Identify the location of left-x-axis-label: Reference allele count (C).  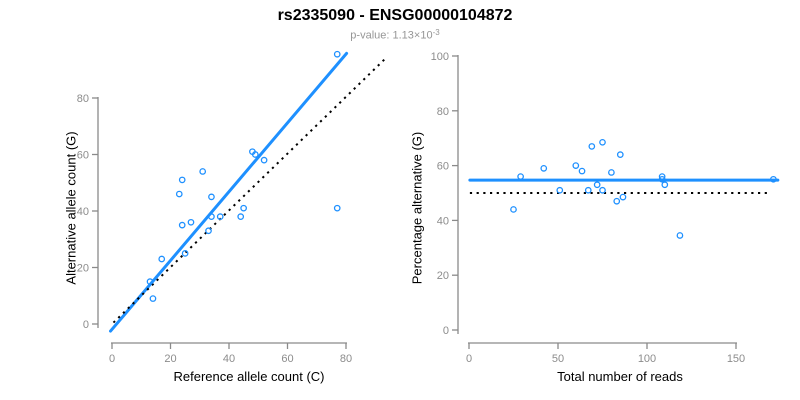
(249, 376).